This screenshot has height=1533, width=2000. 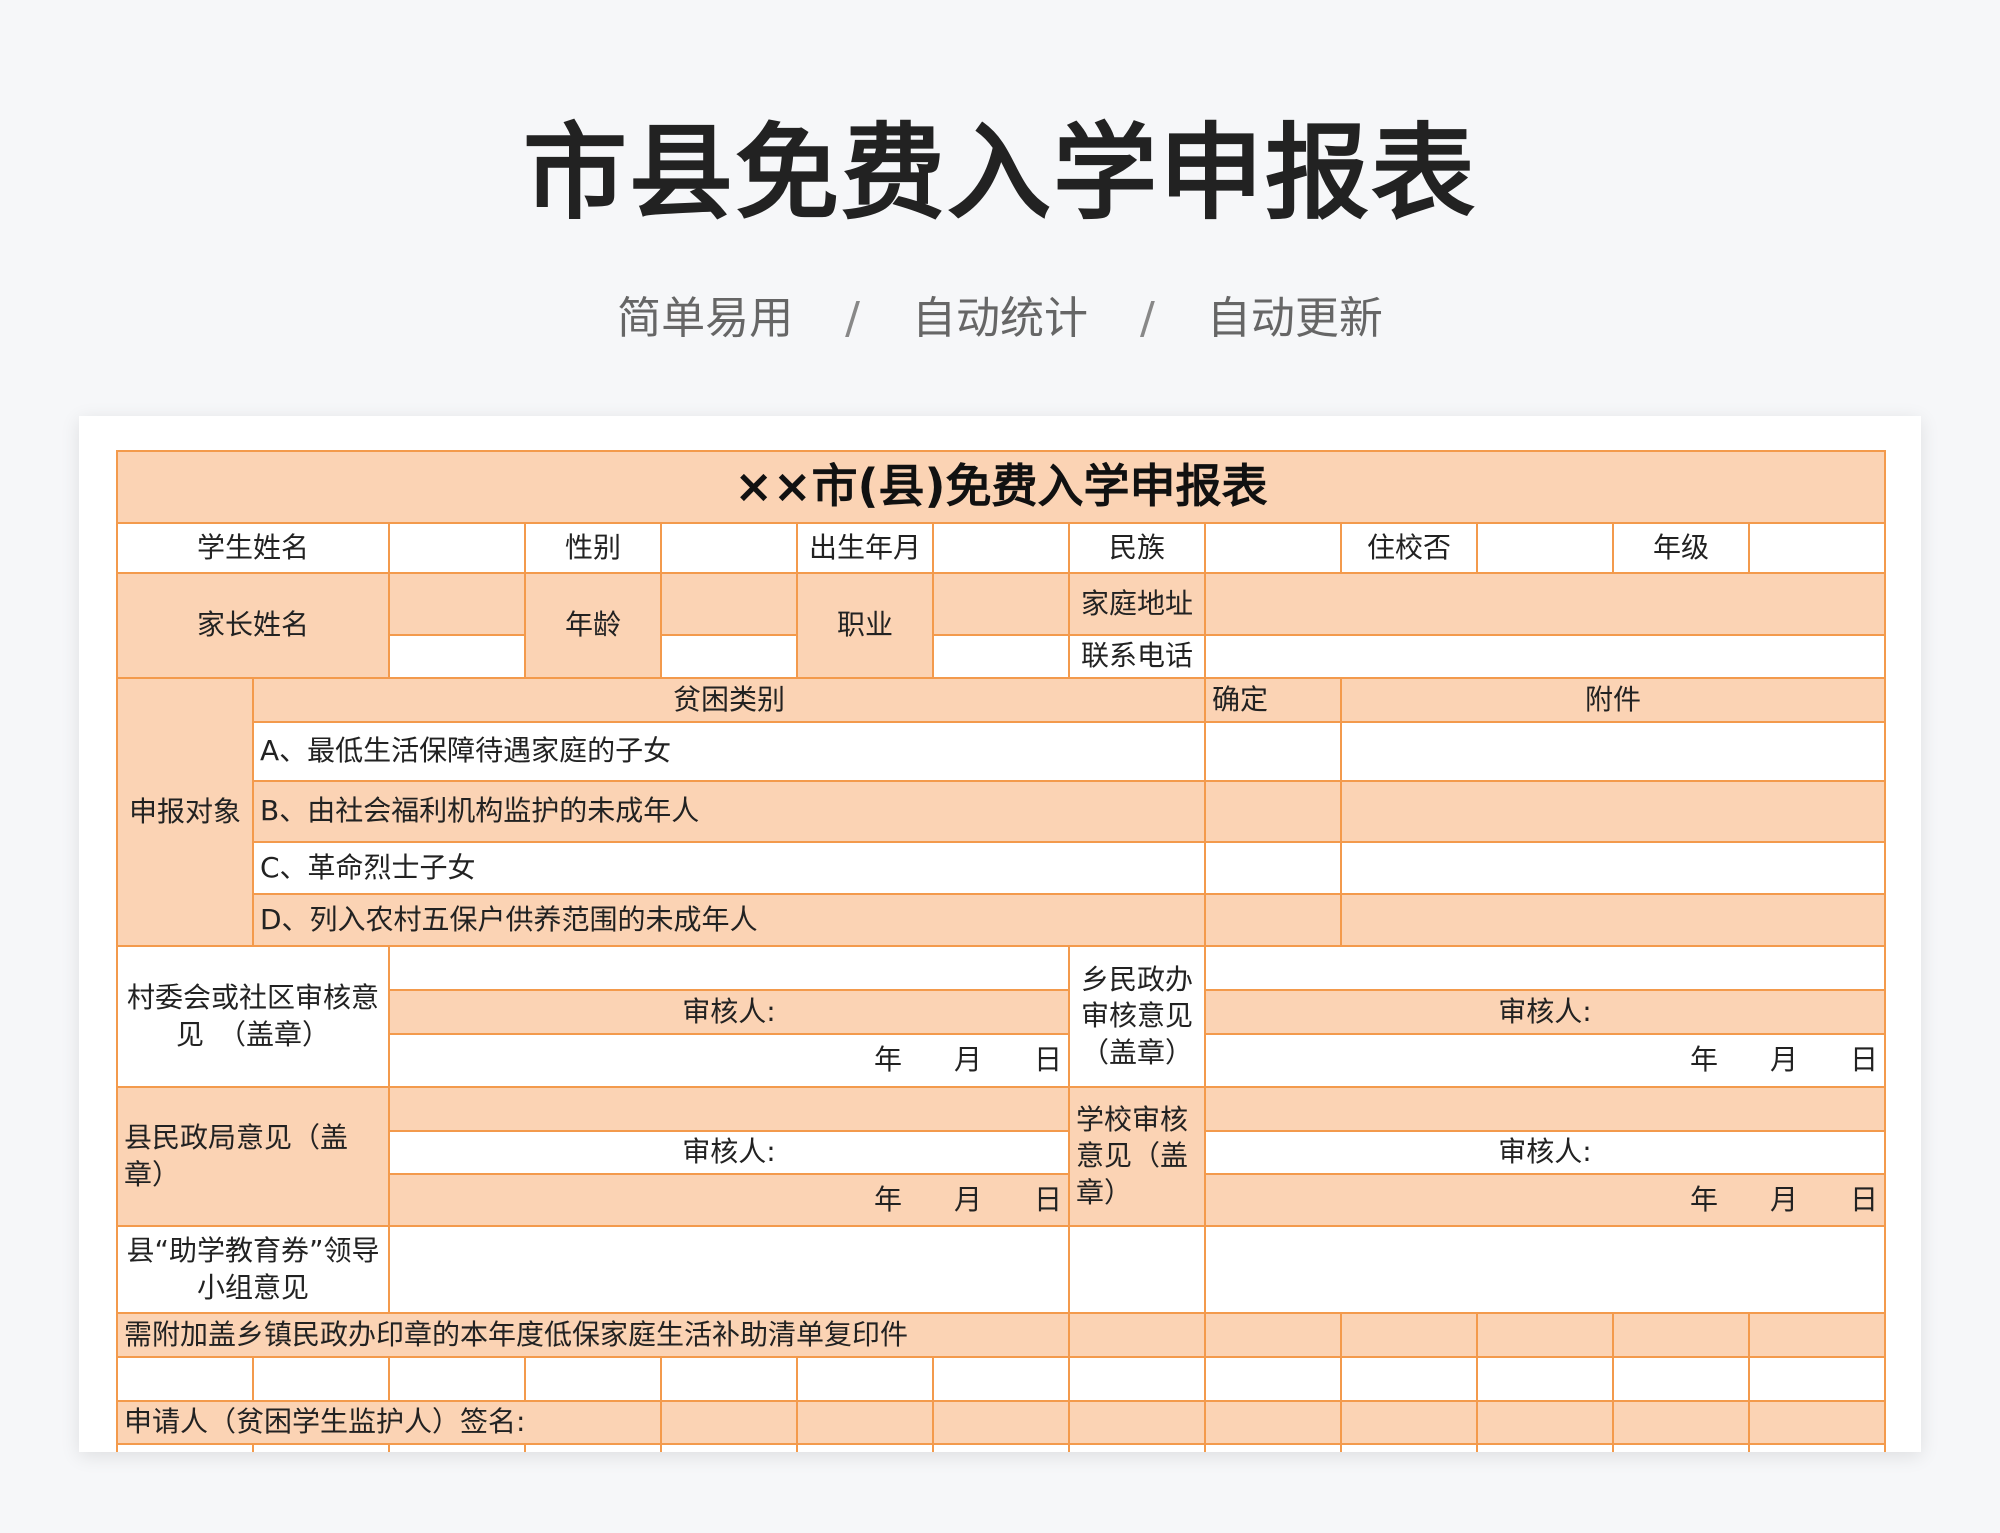 I want to click on signature-field: 申请人（贫困学生监护人）签名:, so click(x=389, y=1422).